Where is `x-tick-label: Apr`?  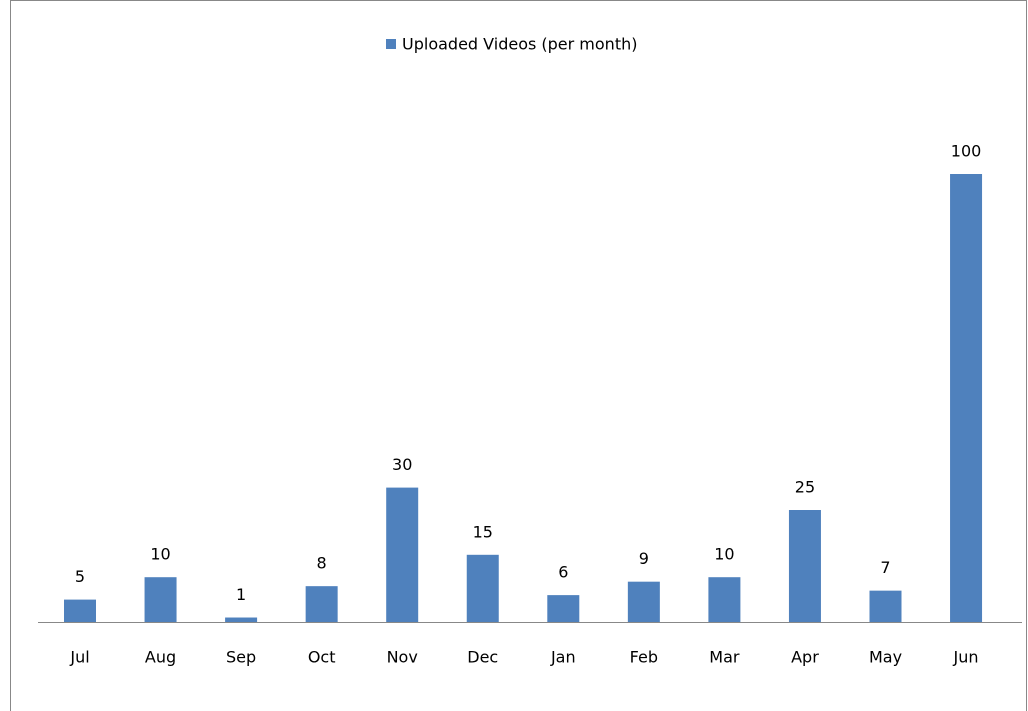 x-tick-label: Apr is located at coordinates (805, 657).